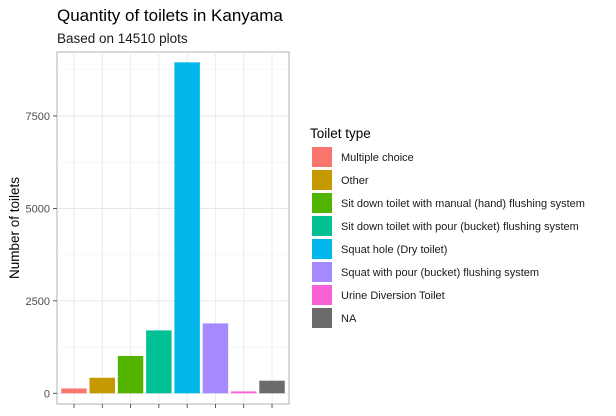  What do you see at coordinates (38, 117) in the screenshot?
I see `y-tick-label: 7500` at bounding box center [38, 117].